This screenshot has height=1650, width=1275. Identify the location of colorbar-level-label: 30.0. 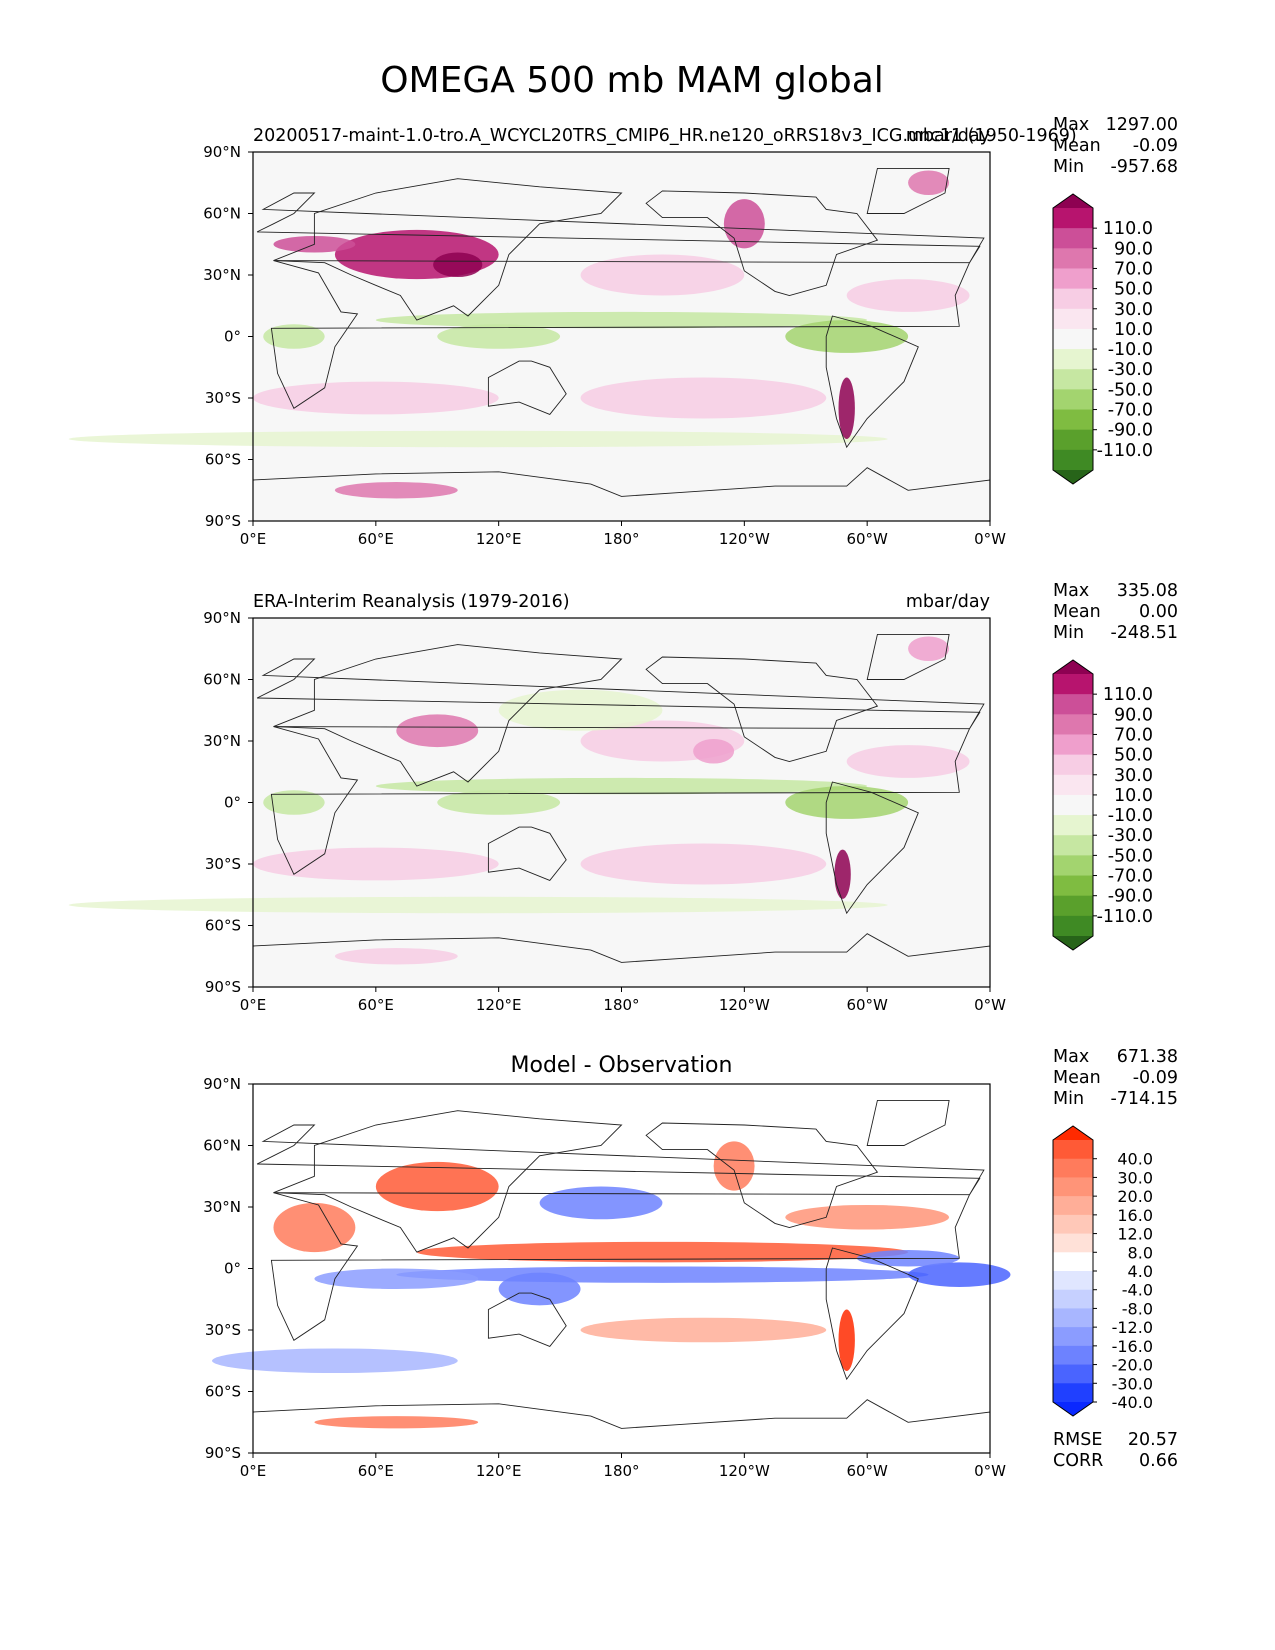
(1135, 1177).